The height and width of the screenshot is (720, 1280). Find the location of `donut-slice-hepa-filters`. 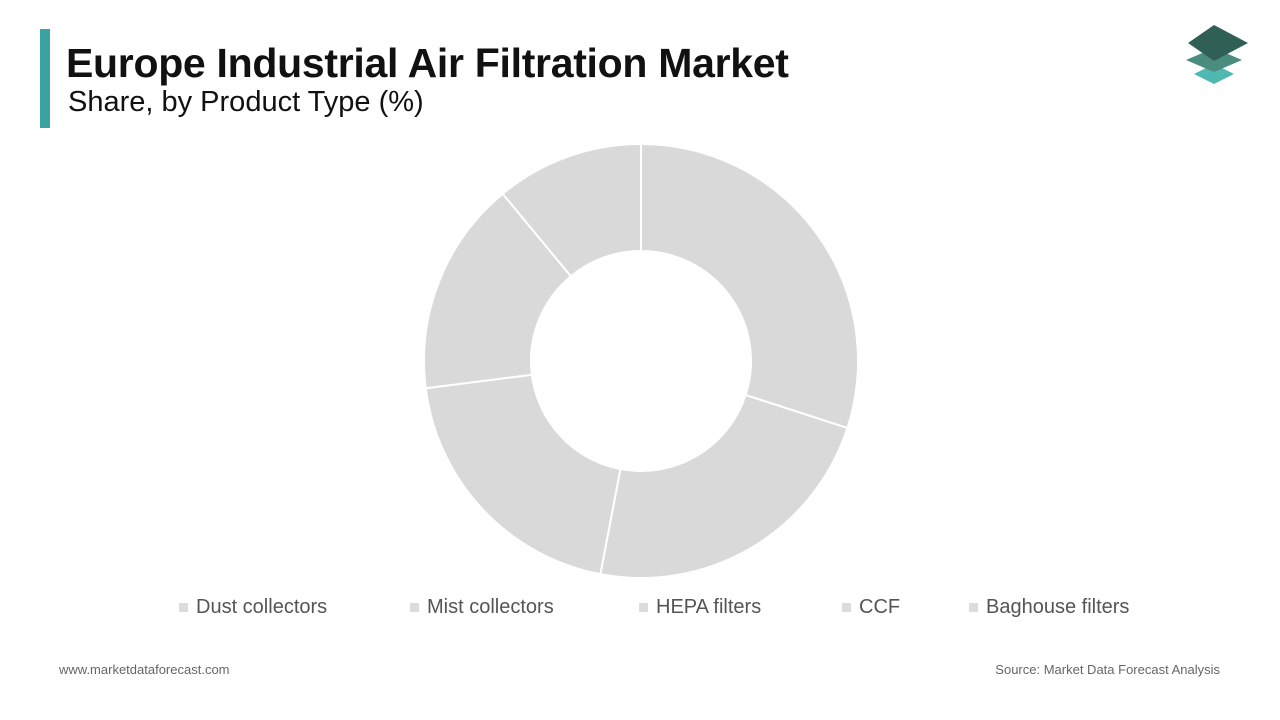

donut-slice-hepa-filters is located at coordinates (523, 474).